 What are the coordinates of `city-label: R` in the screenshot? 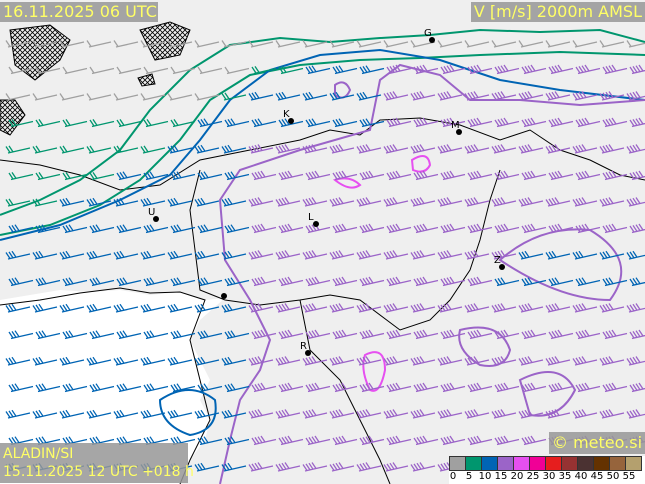 It's located at (303, 346).